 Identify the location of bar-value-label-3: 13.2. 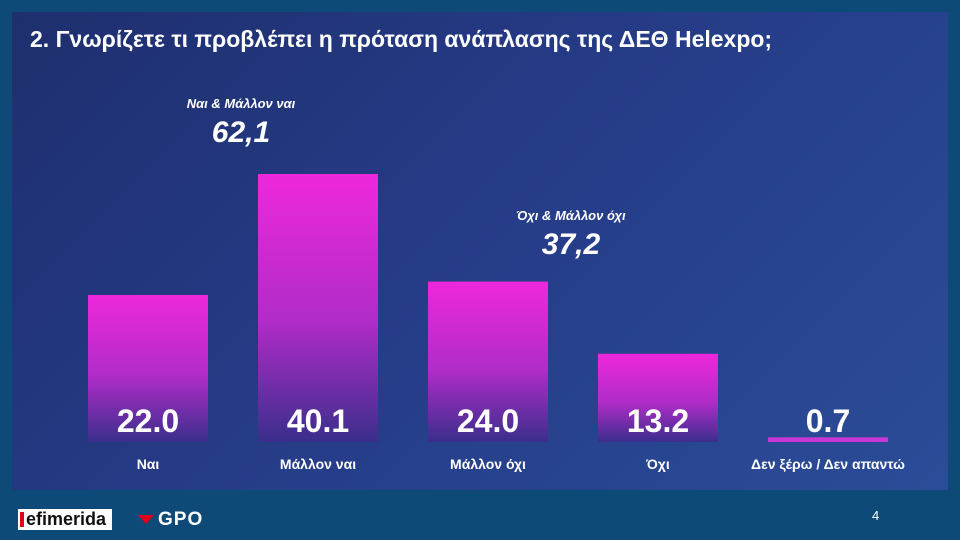
(658, 421).